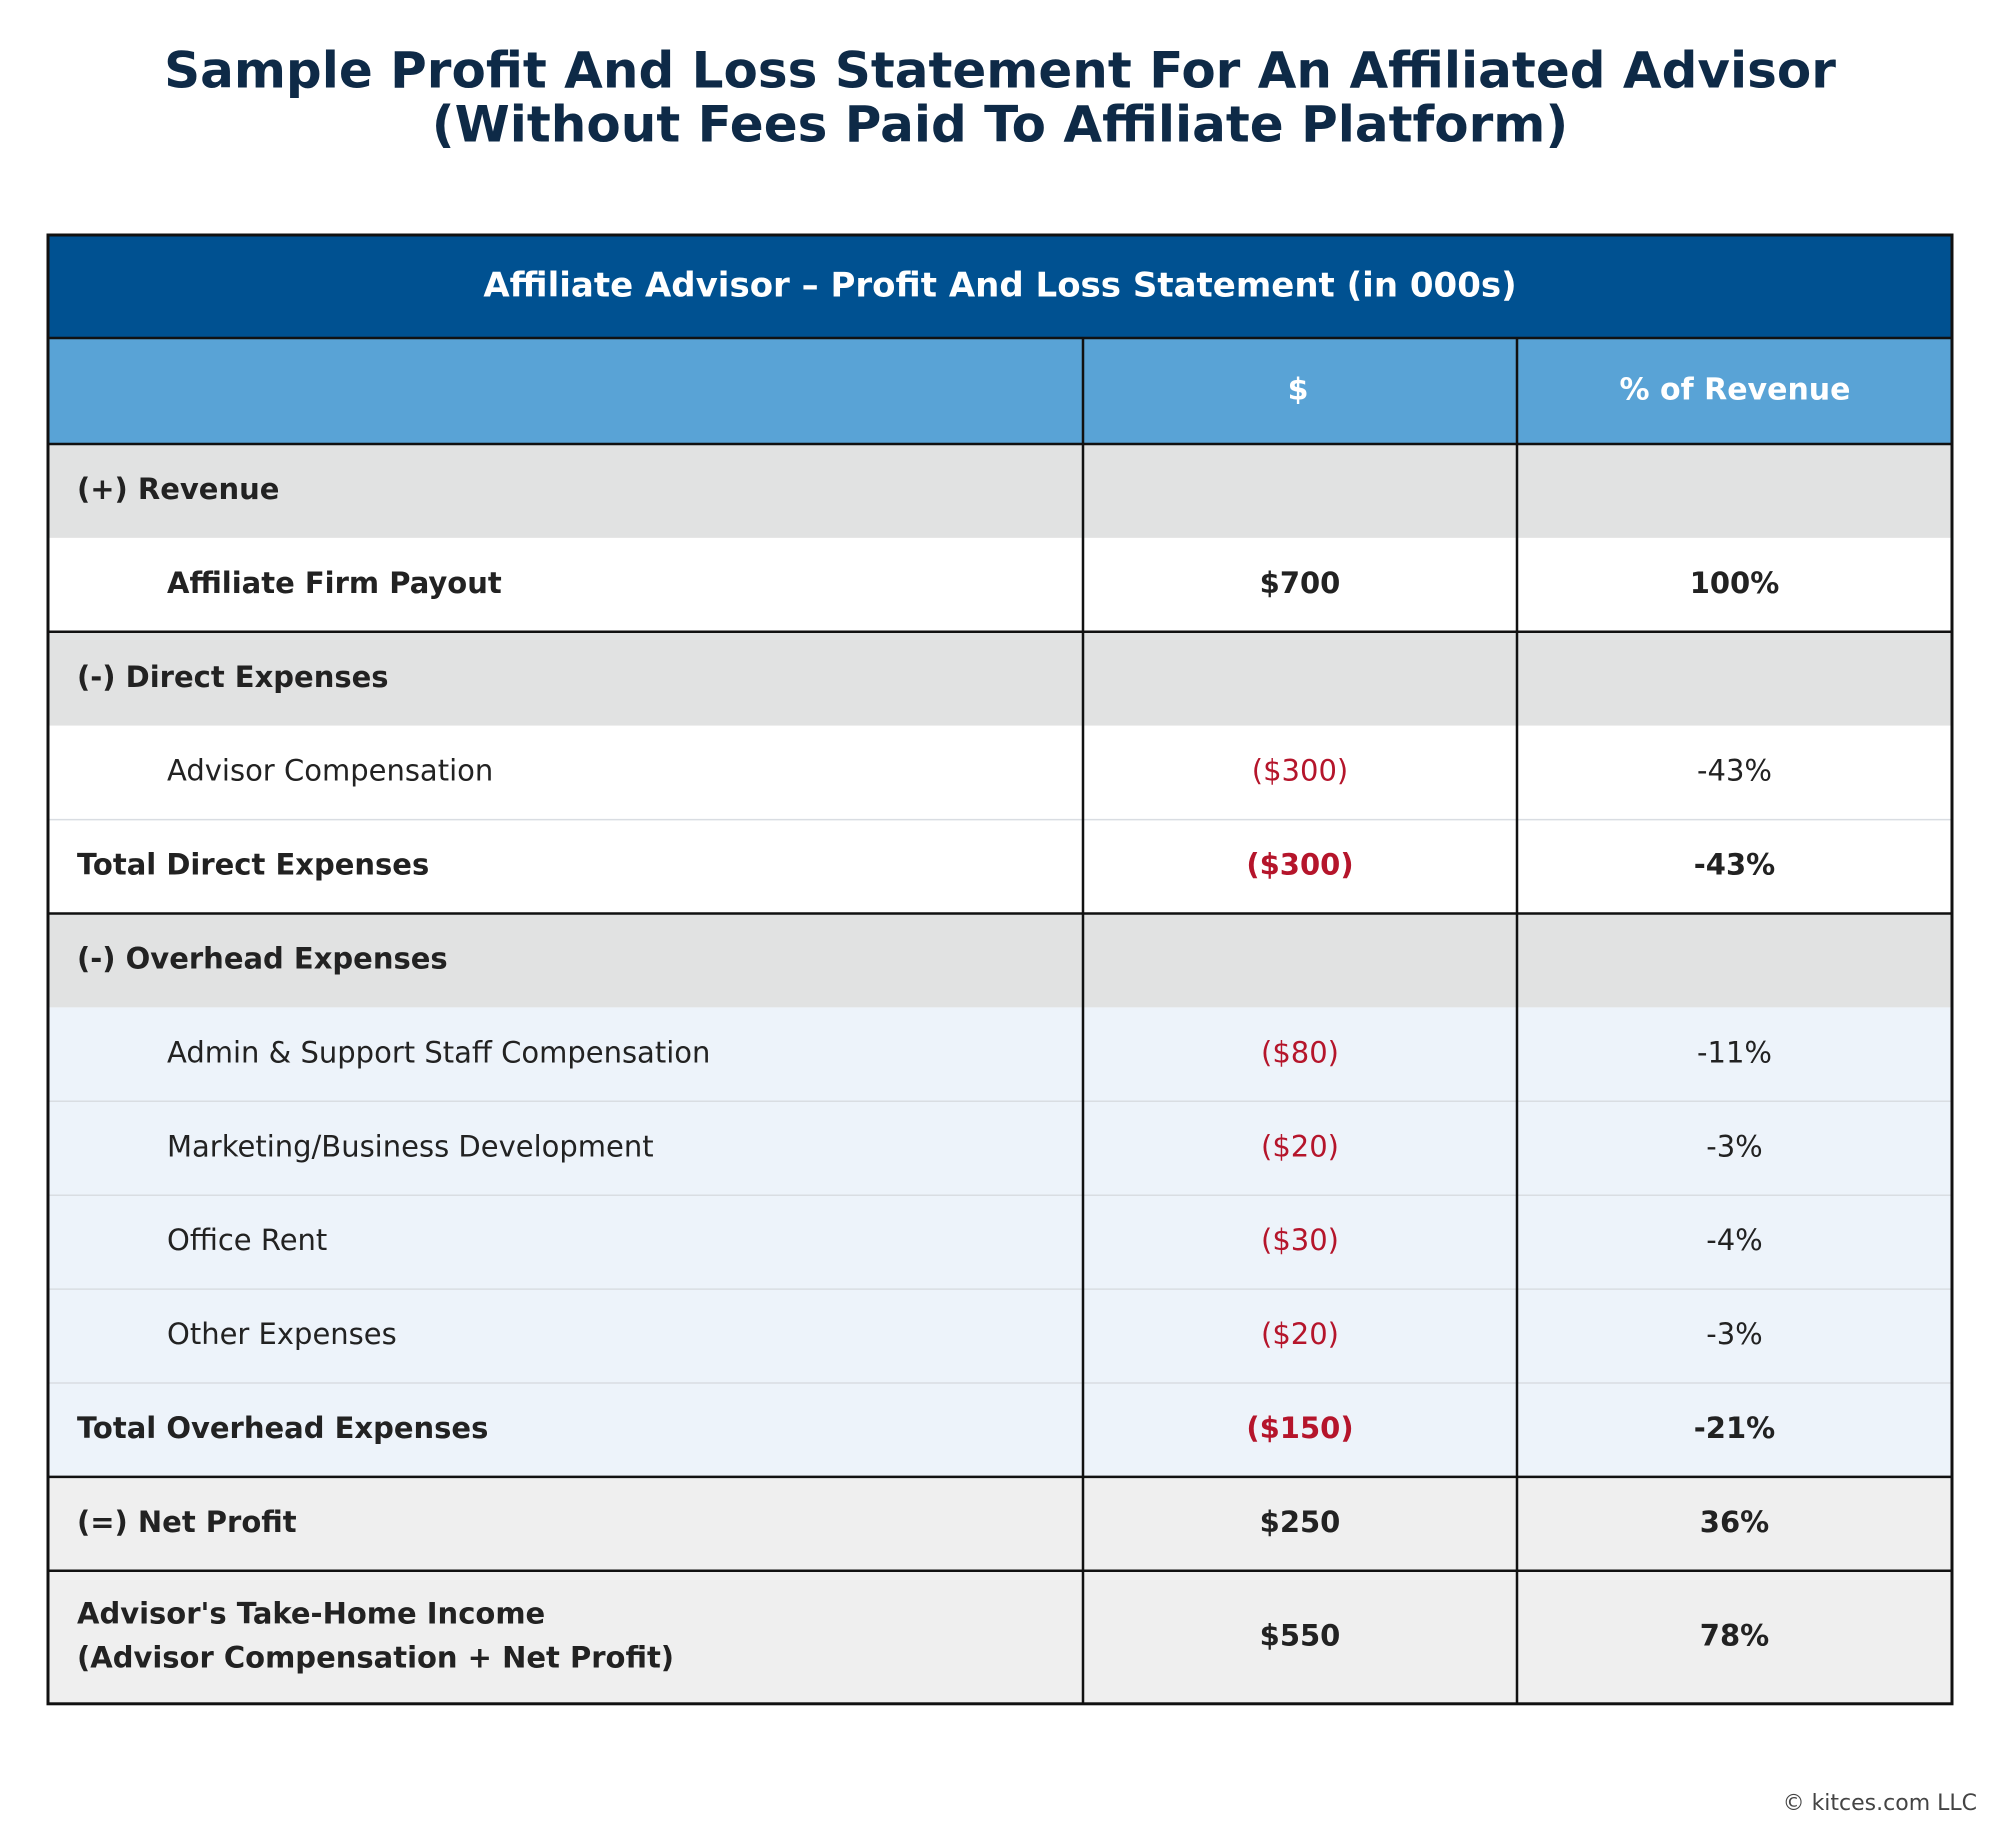 The height and width of the screenshot is (1846, 2000). I want to click on column-header-bar, so click(1000, 391).